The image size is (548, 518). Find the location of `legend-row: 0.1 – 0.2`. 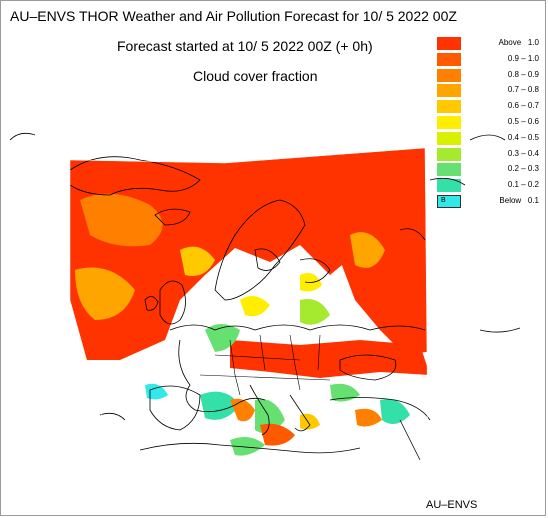

legend-row: 0.1 – 0.2 is located at coordinates (490, 186).